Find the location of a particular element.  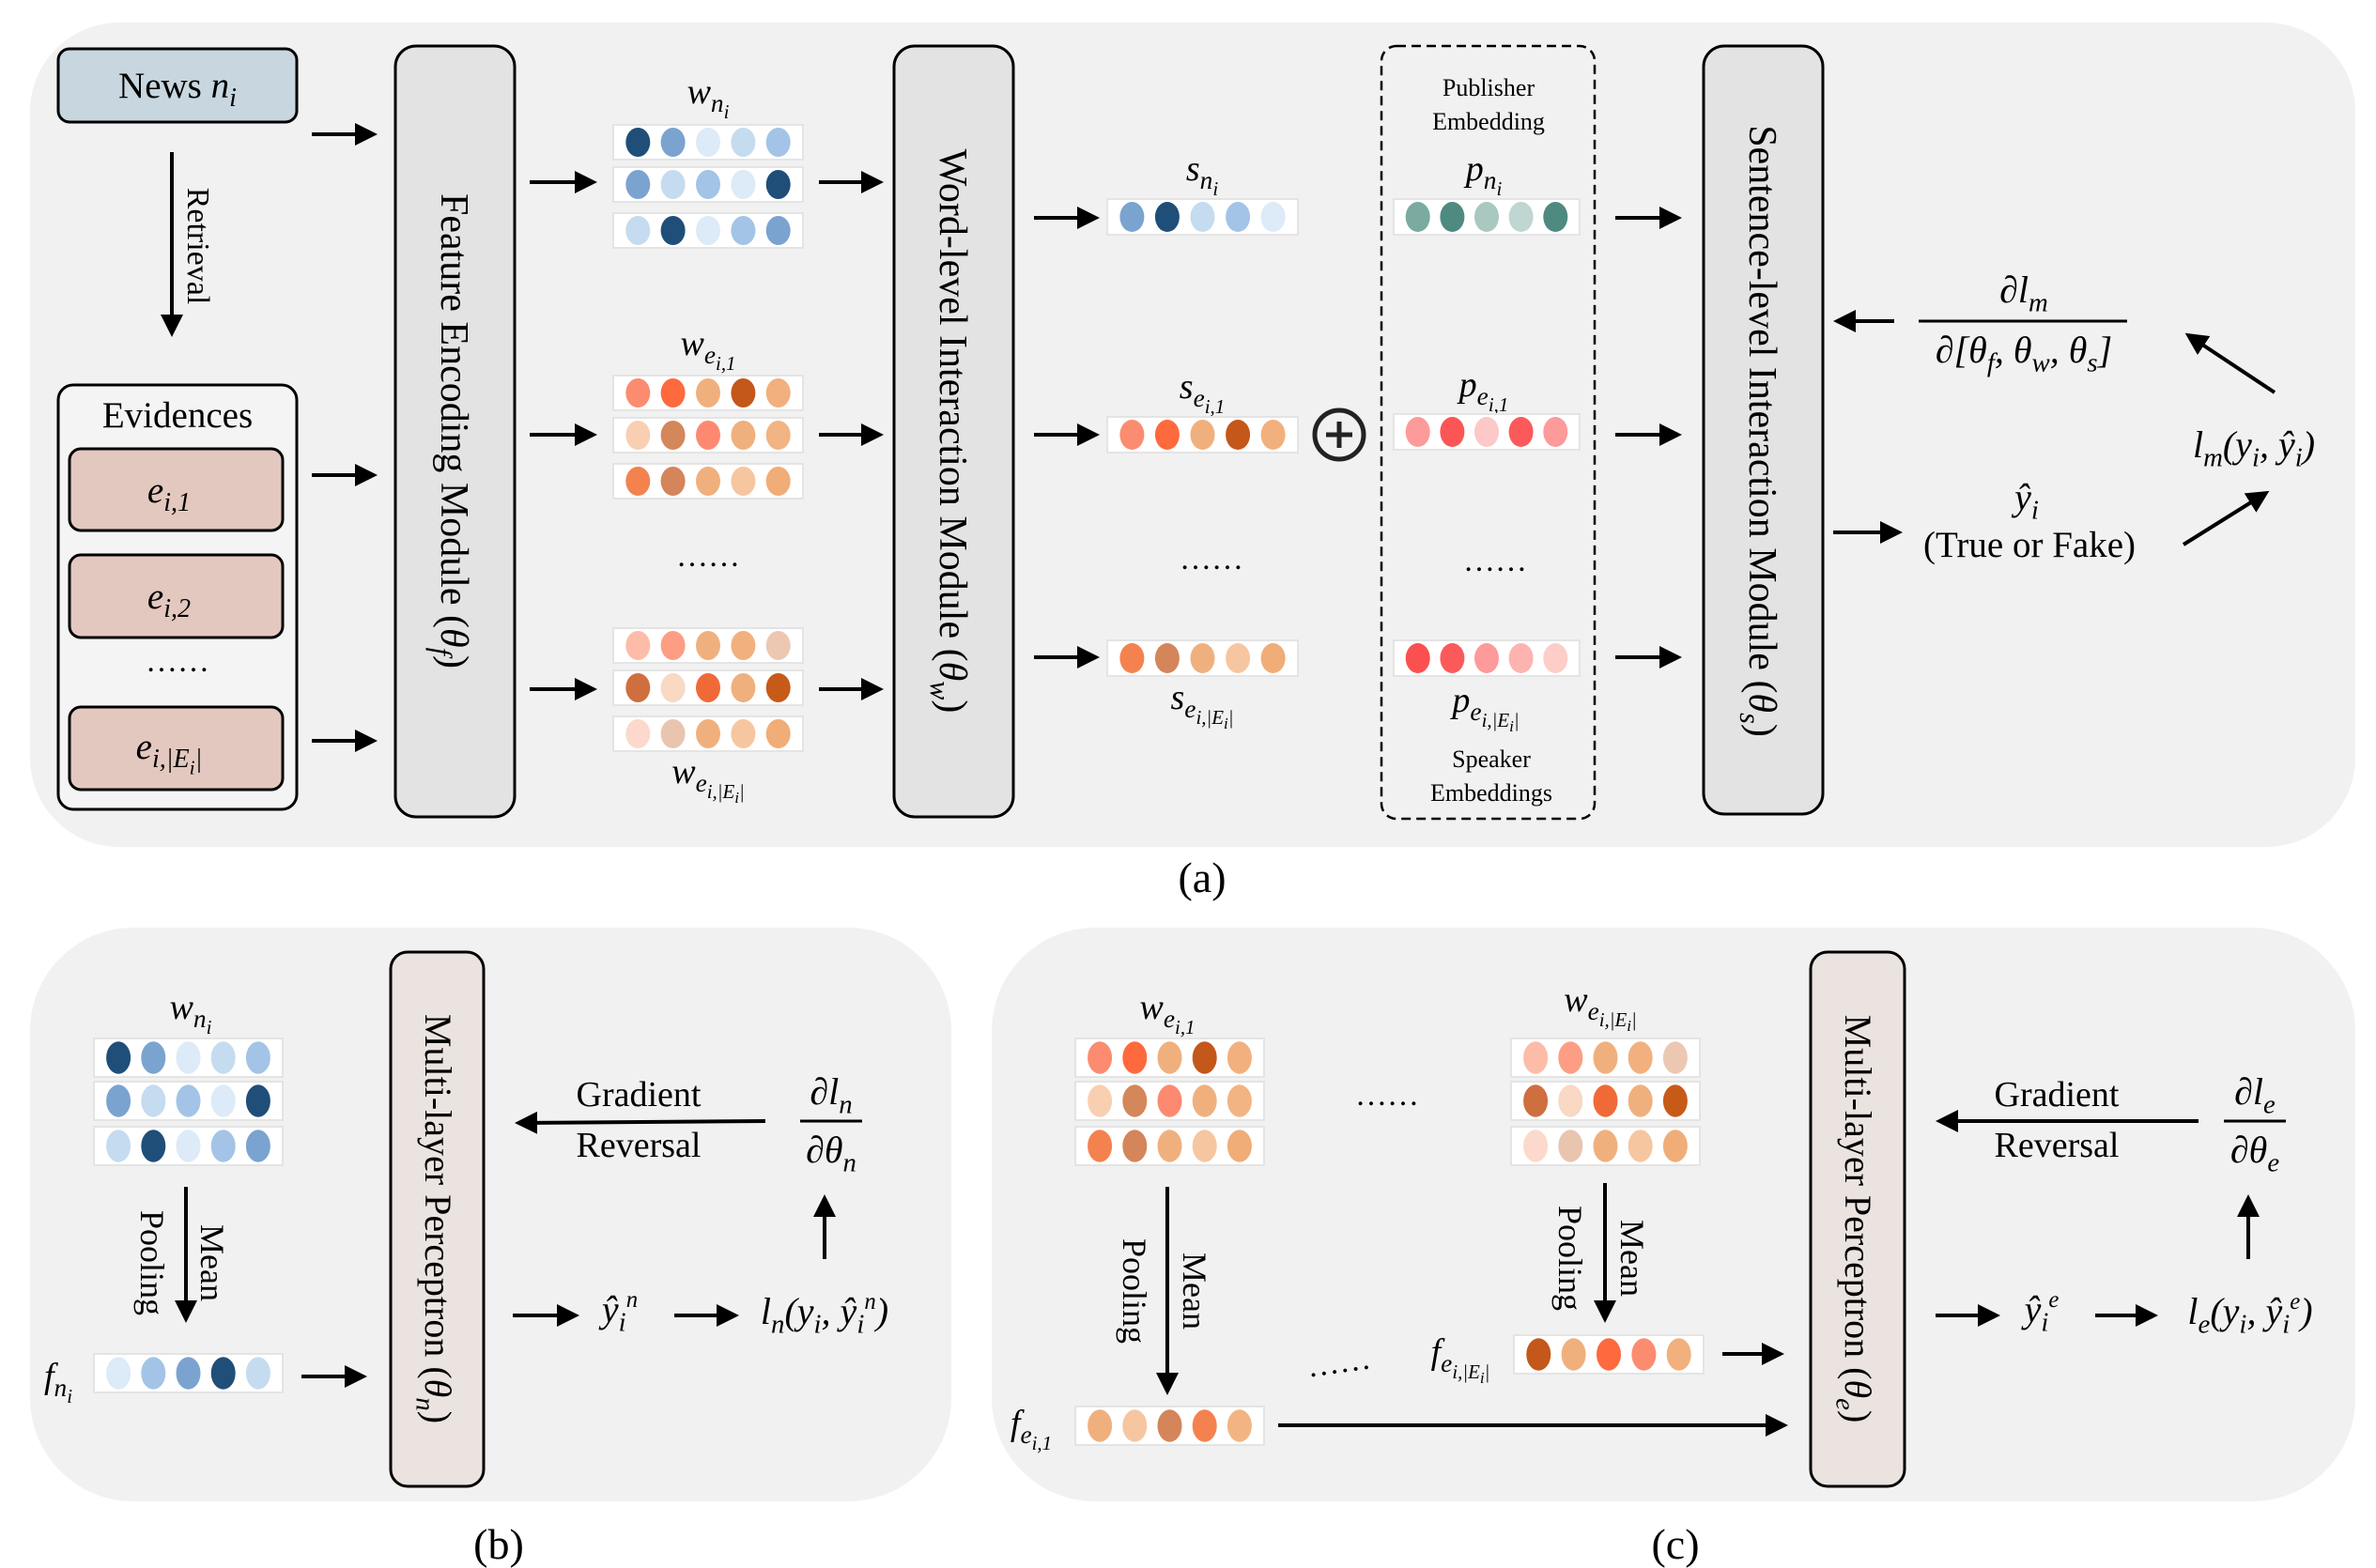

evidences-title: Evidences is located at coordinates (178, 416).